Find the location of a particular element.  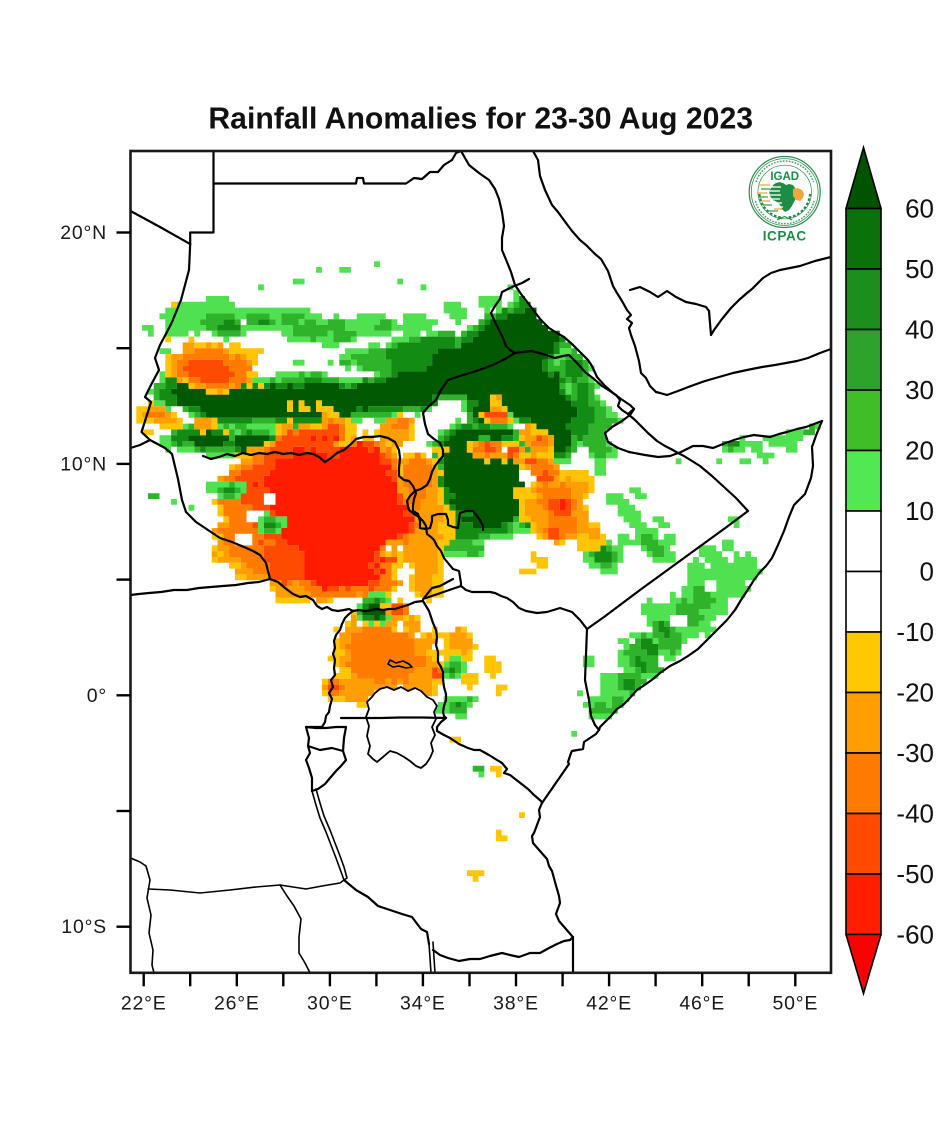

svg-text: -40 is located at coordinates (915, 814).